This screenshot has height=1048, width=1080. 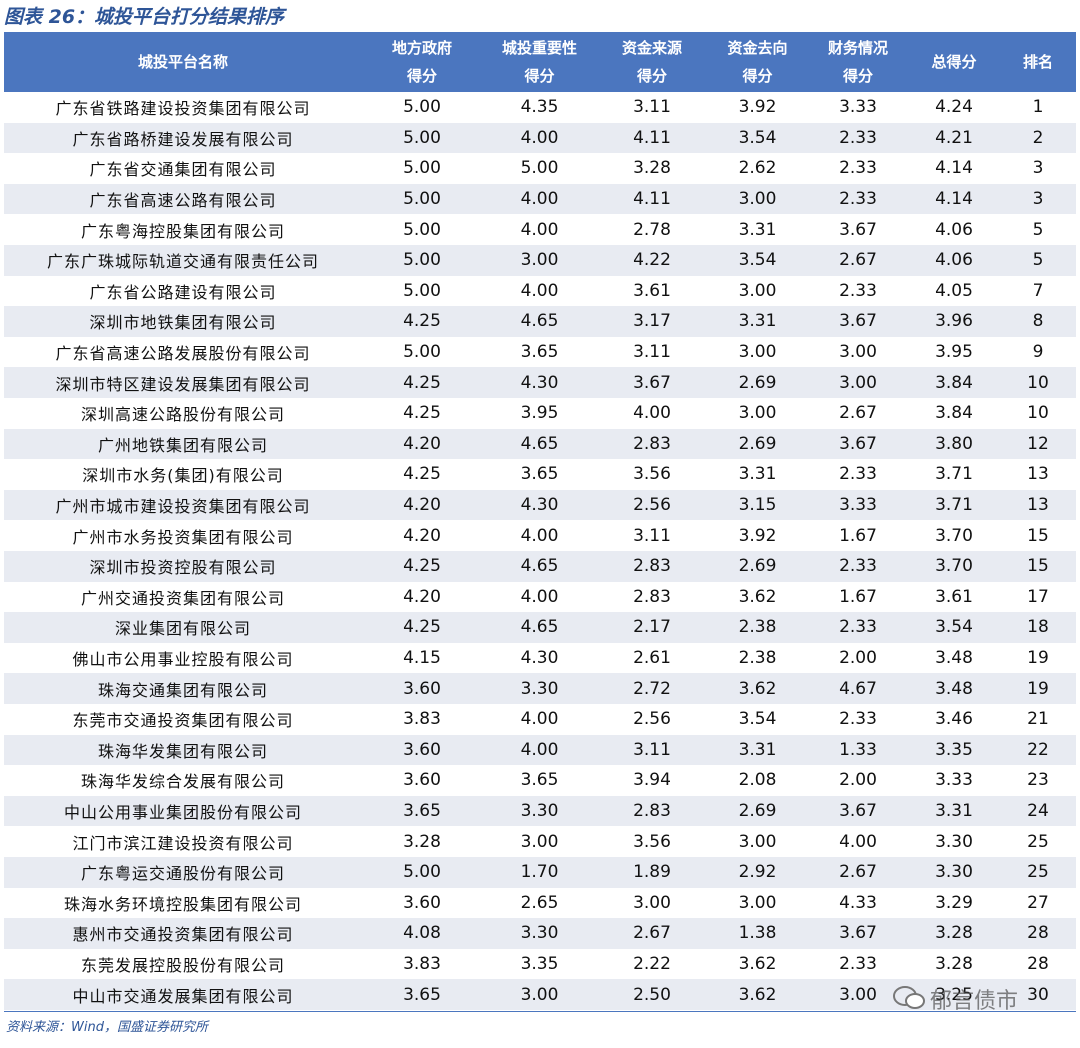 I want to click on header-line: 排名, so click(x=1037, y=62).